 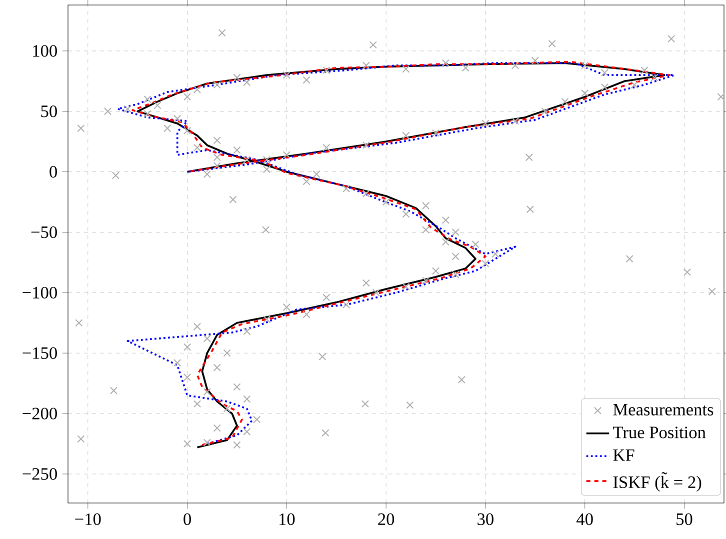 What do you see at coordinates (187, 519) in the screenshot?
I see `x-tick-label: 0` at bounding box center [187, 519].